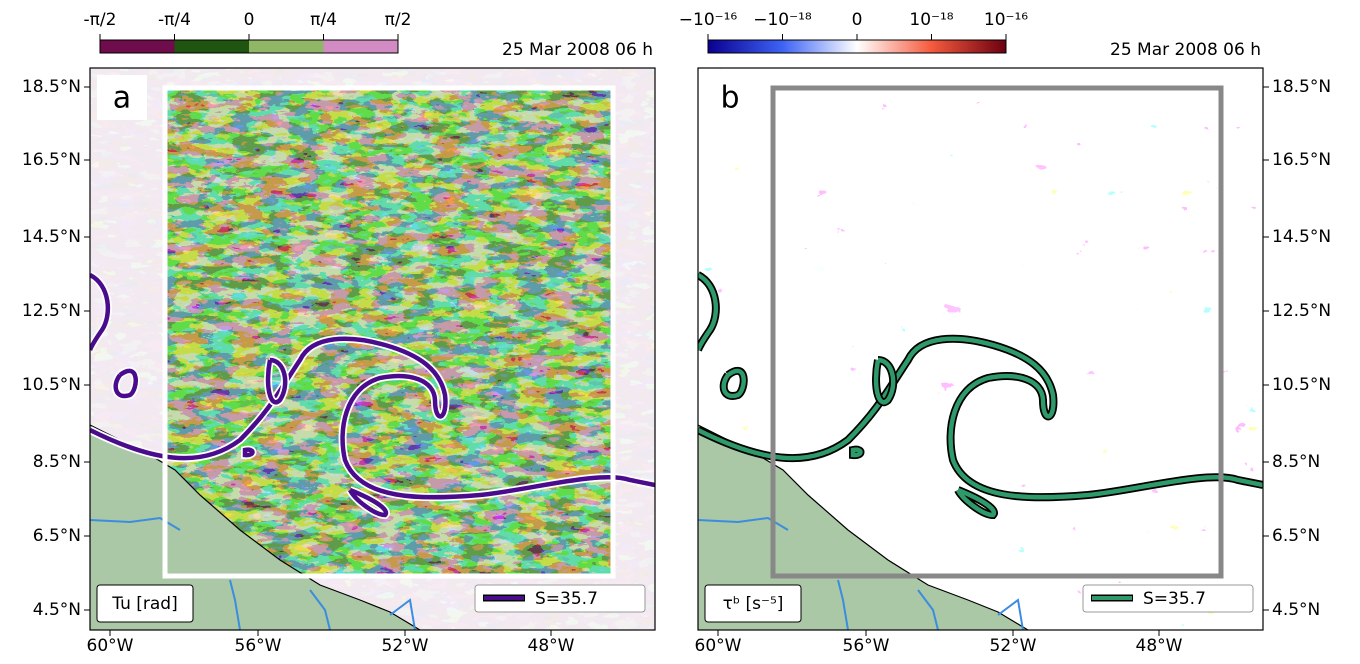 The width and height of the screenshot is (1360, 664). What do you see at coordinates (174, 20) in the screenshot?
I see `colorbar-tick-label: -π/4` at bounding box center [174, 20].